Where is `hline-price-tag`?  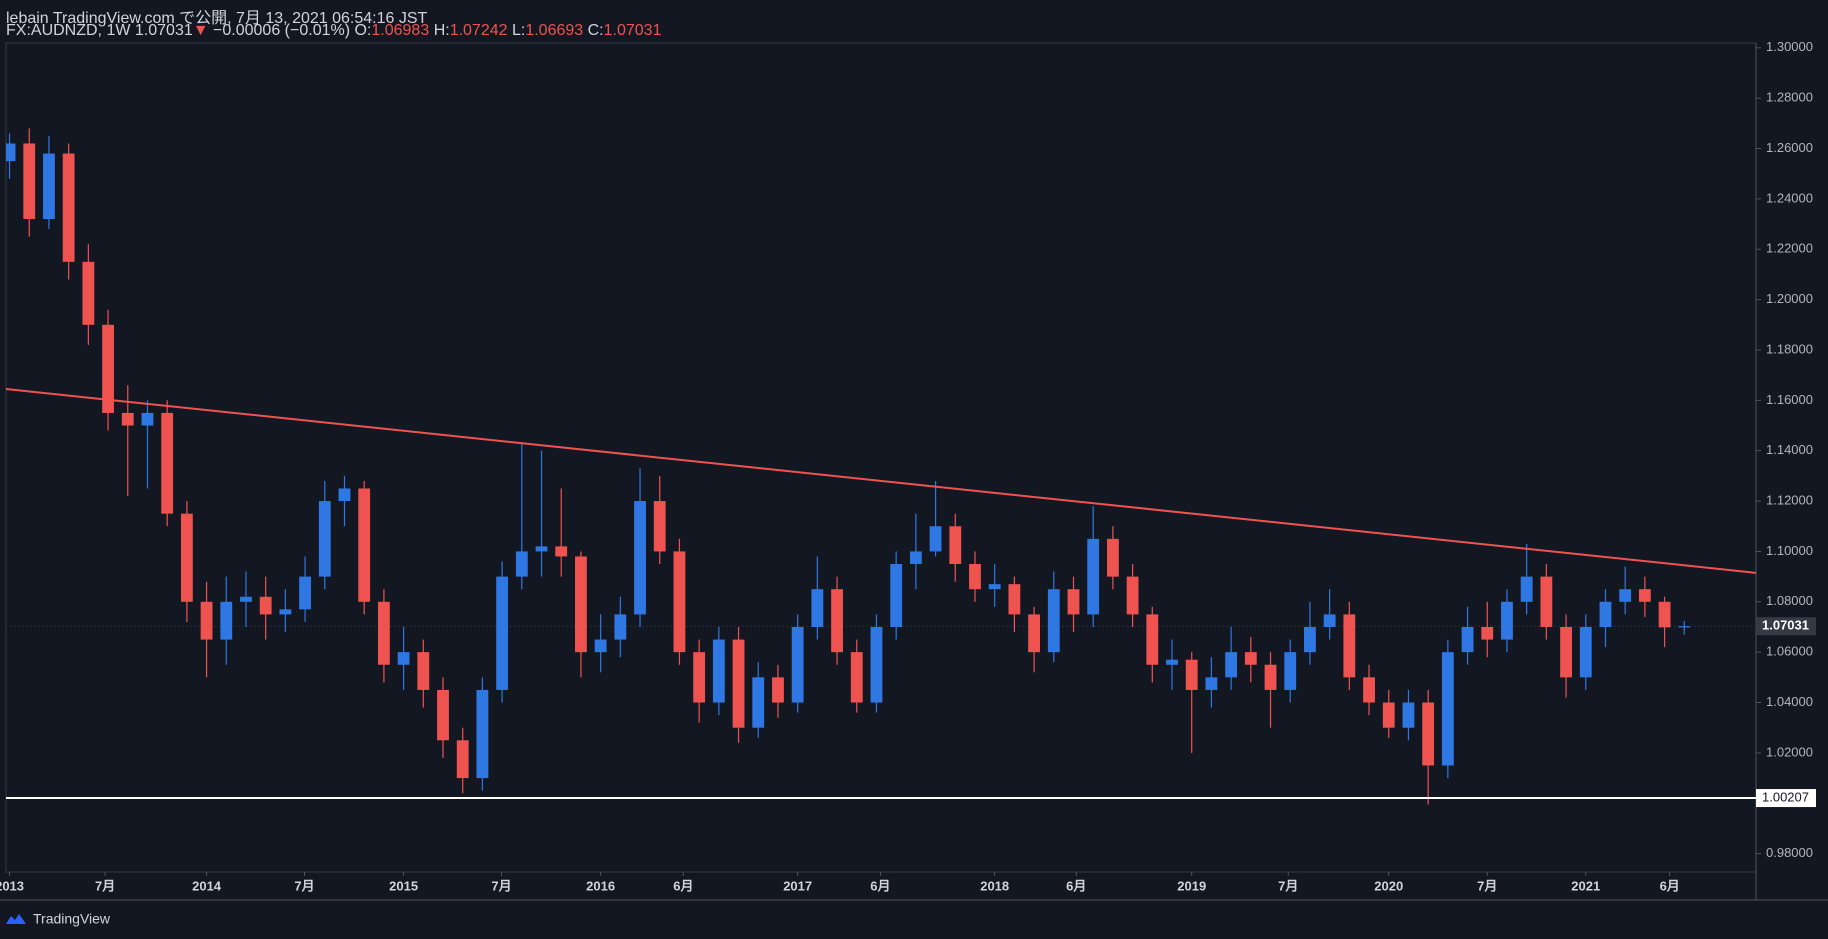 hline-price-tag is located at coordinates (1786, 798).